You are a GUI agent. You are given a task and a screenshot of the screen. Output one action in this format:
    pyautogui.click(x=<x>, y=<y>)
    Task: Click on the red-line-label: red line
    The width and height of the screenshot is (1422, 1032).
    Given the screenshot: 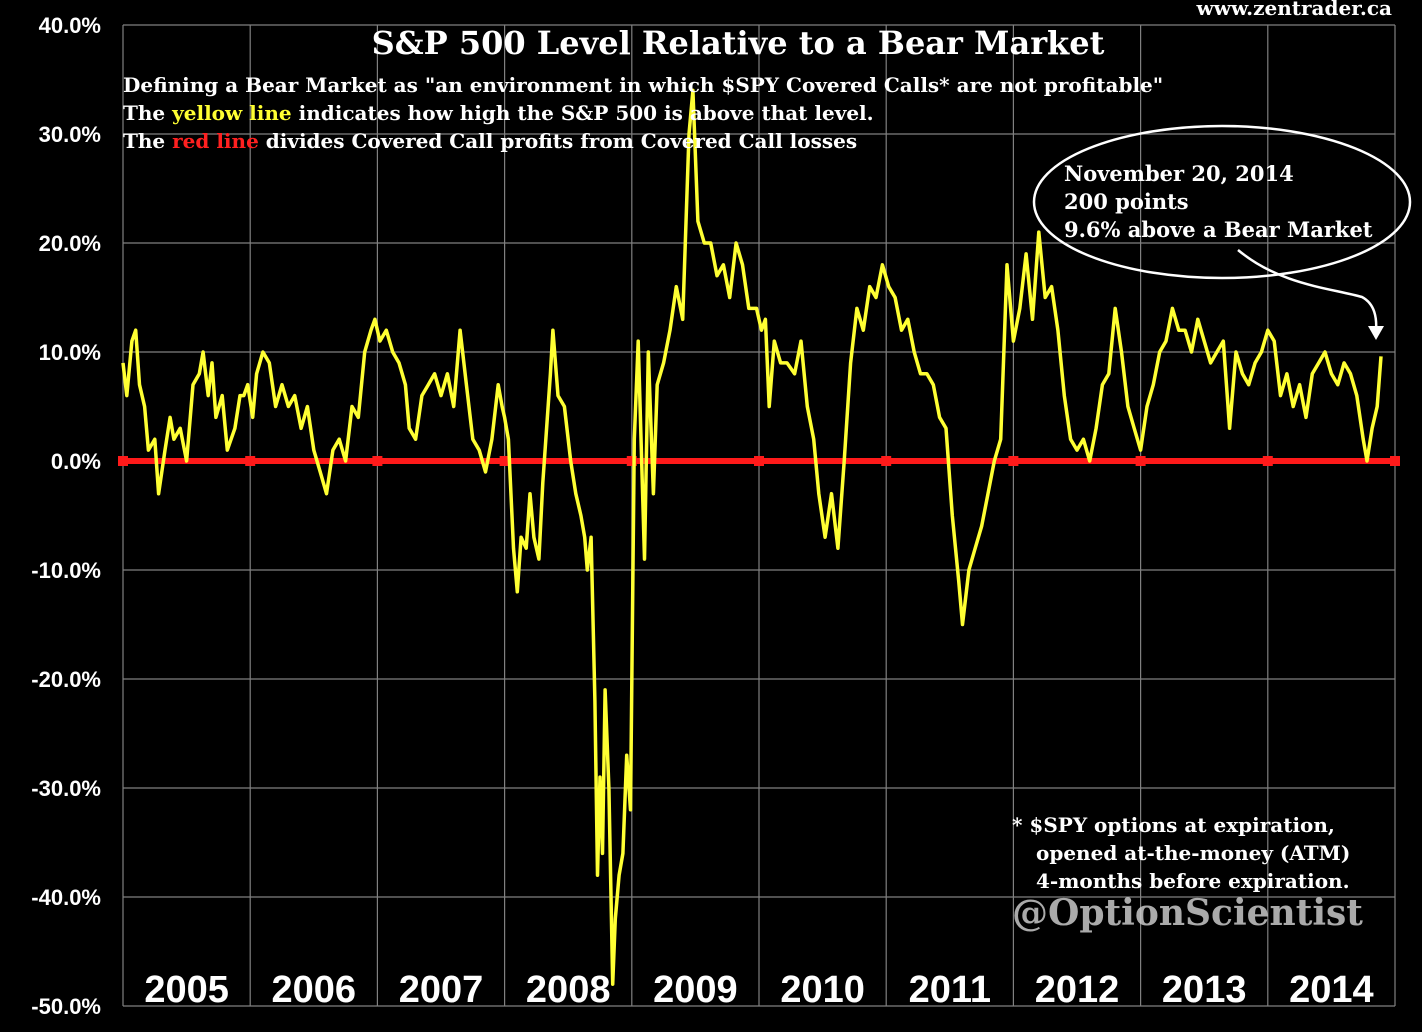 What is the action you would take?
    pyautogui.click(x=215, y=141)
    